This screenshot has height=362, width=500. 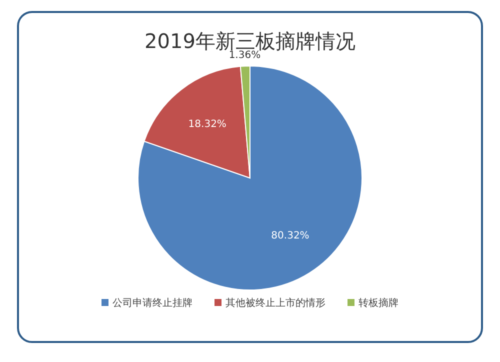 What do you see at coordinates (244, 56) in the screenshot?
I see `data-label: 1.36%` at bounding box center [244, 56].